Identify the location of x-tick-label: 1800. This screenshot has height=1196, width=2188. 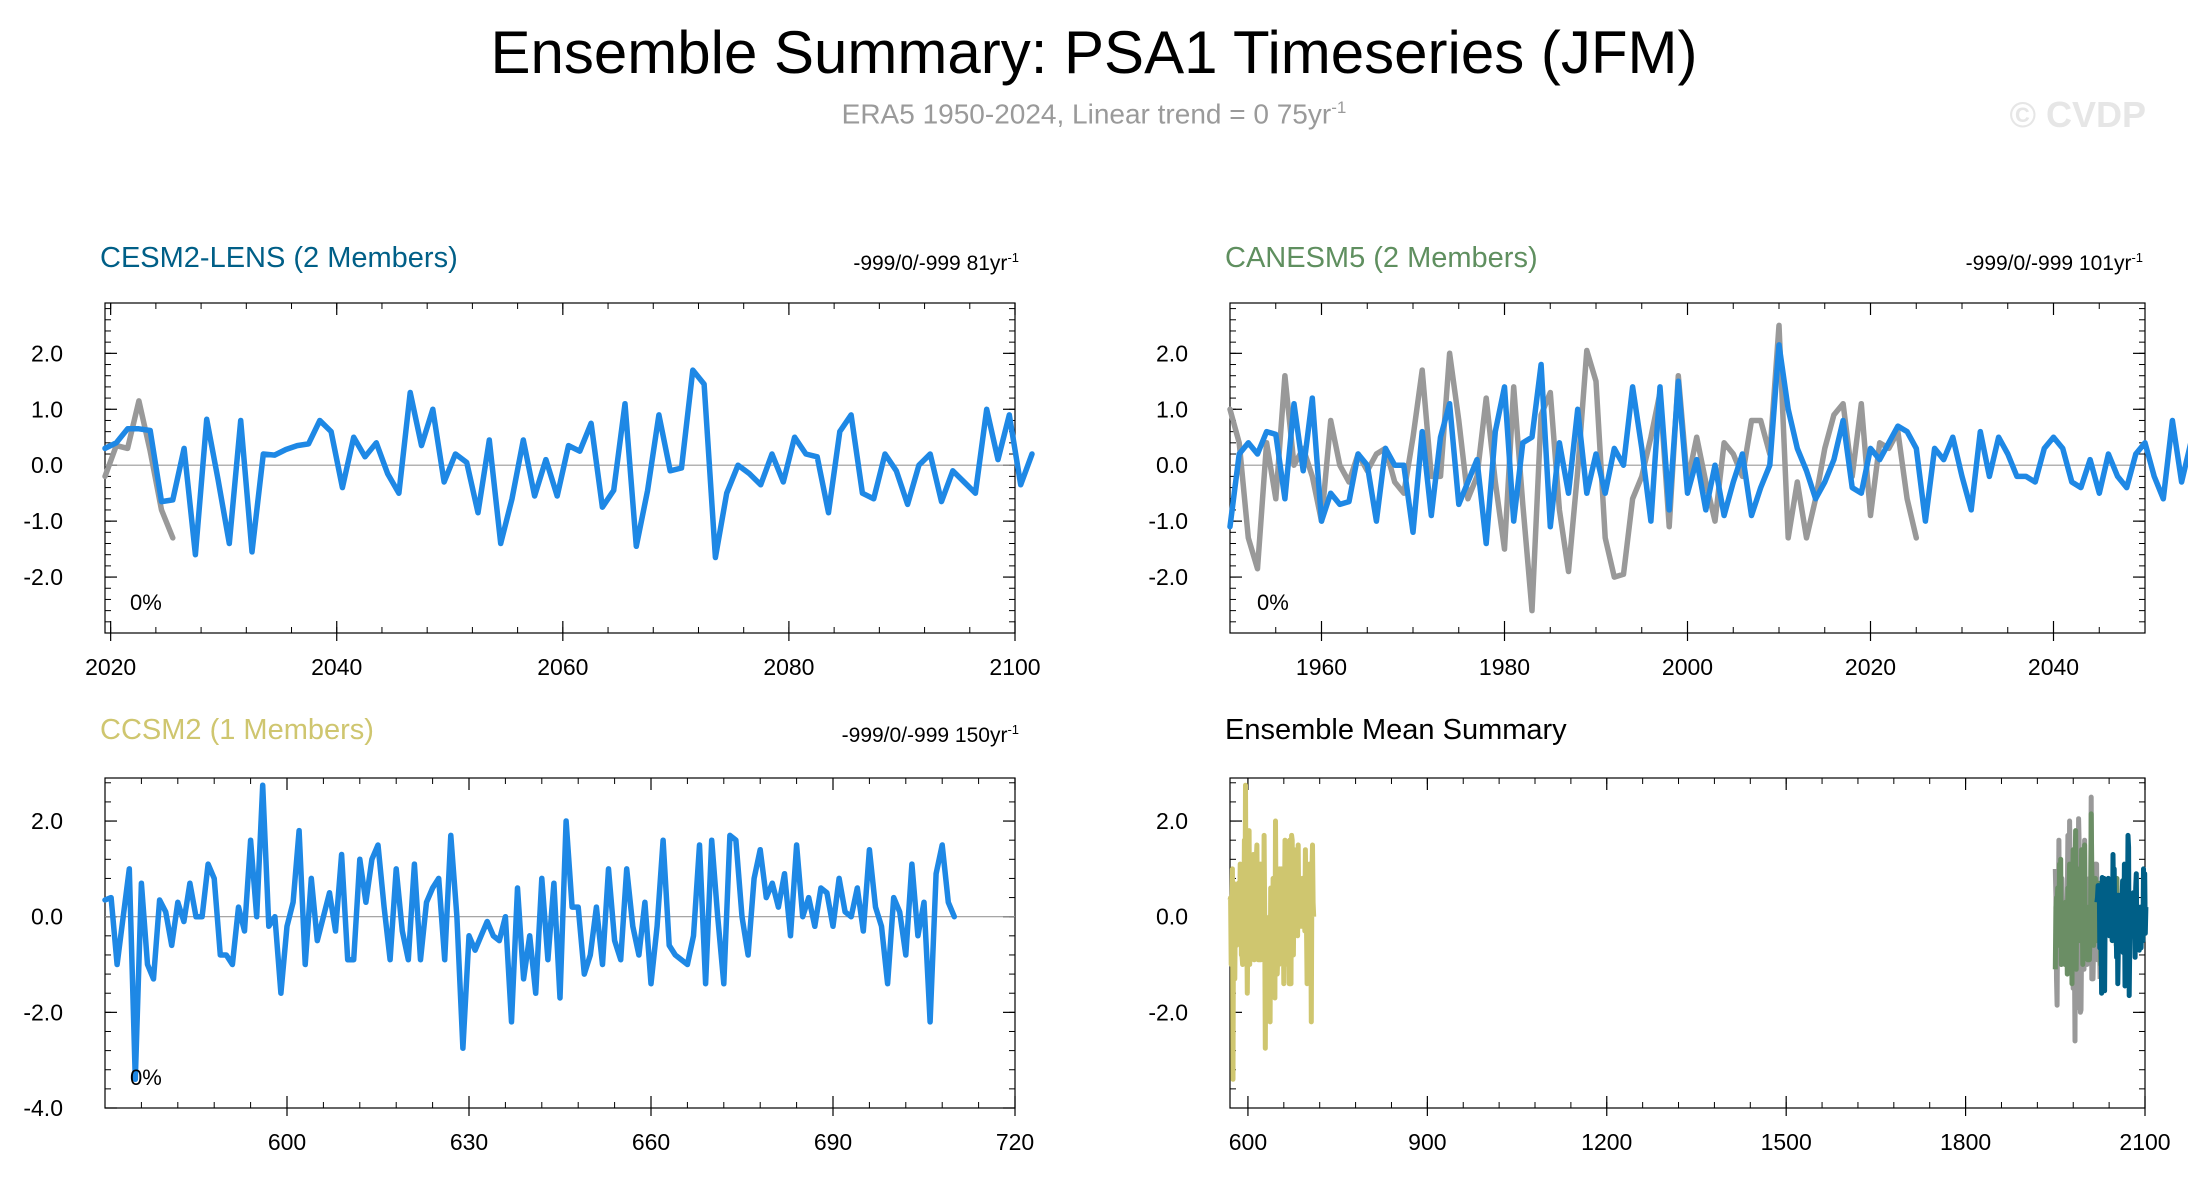
(1965, 1142).